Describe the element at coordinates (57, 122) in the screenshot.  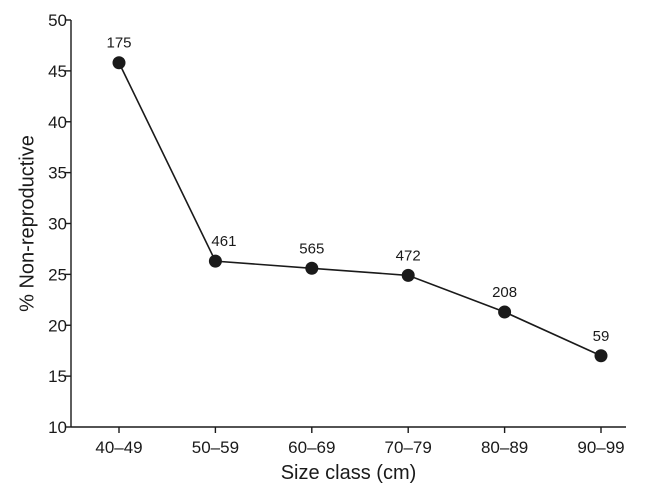
I see `y-tick-label: 40` at that location.